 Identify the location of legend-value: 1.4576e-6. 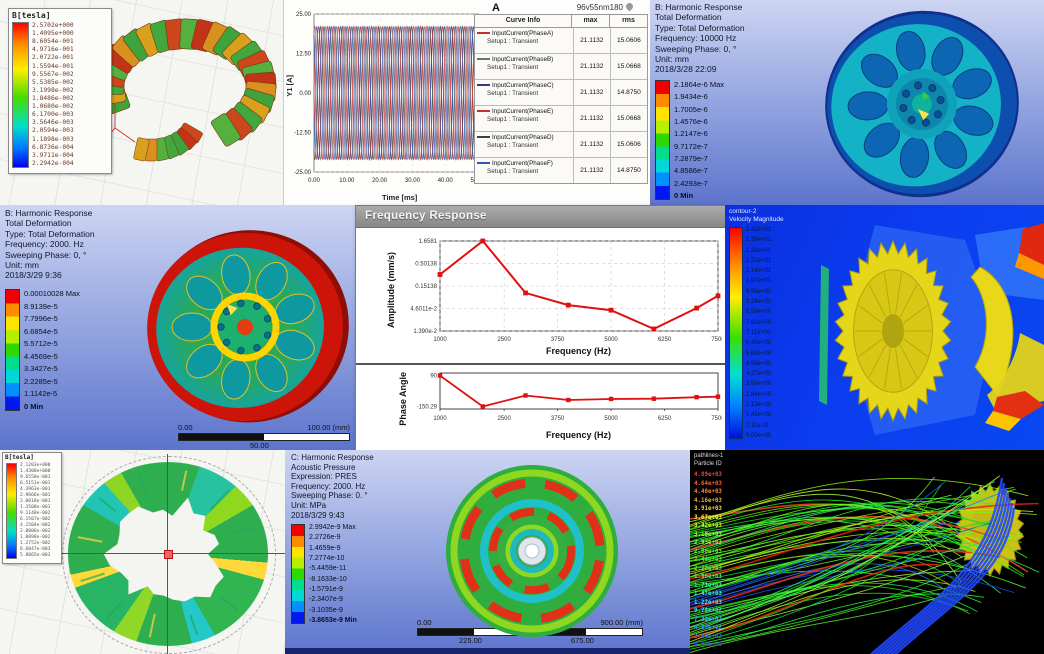
(691, 121).